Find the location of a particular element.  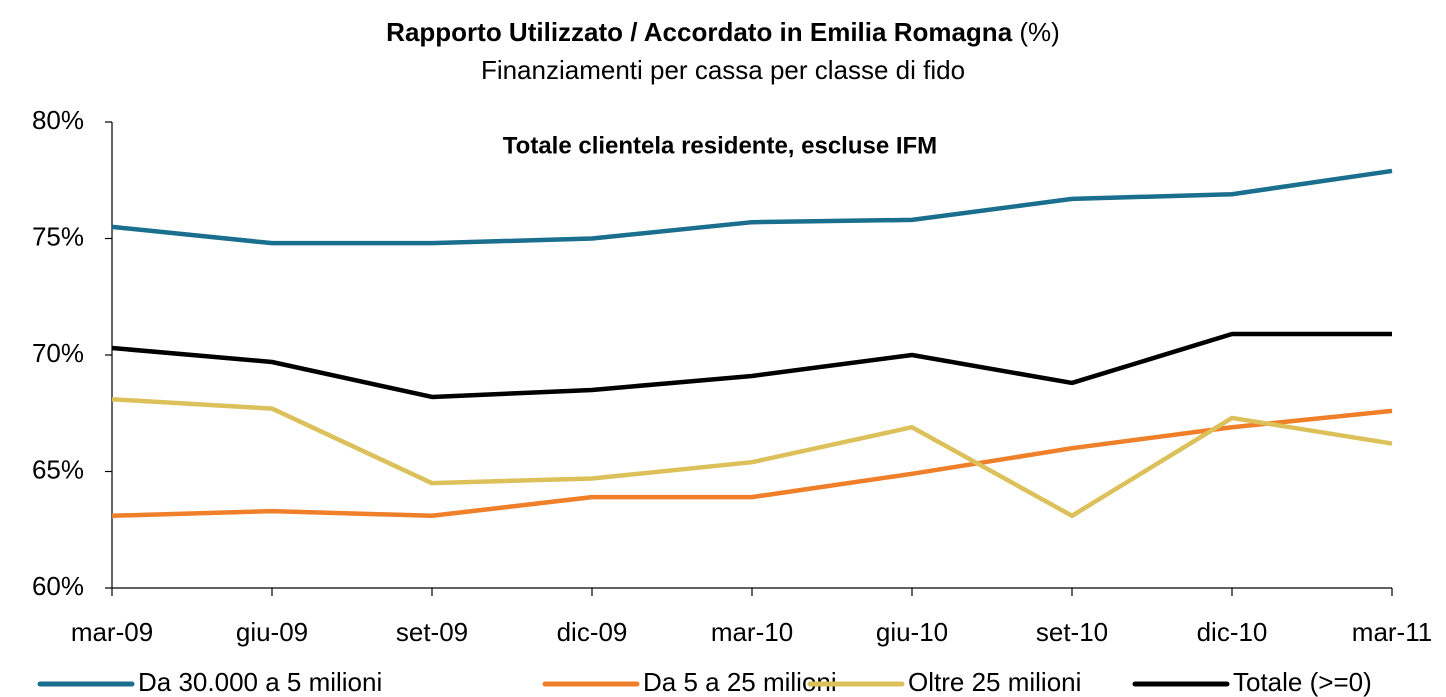

x-tick-label: mar-10 is located at coordinates (752, 632).